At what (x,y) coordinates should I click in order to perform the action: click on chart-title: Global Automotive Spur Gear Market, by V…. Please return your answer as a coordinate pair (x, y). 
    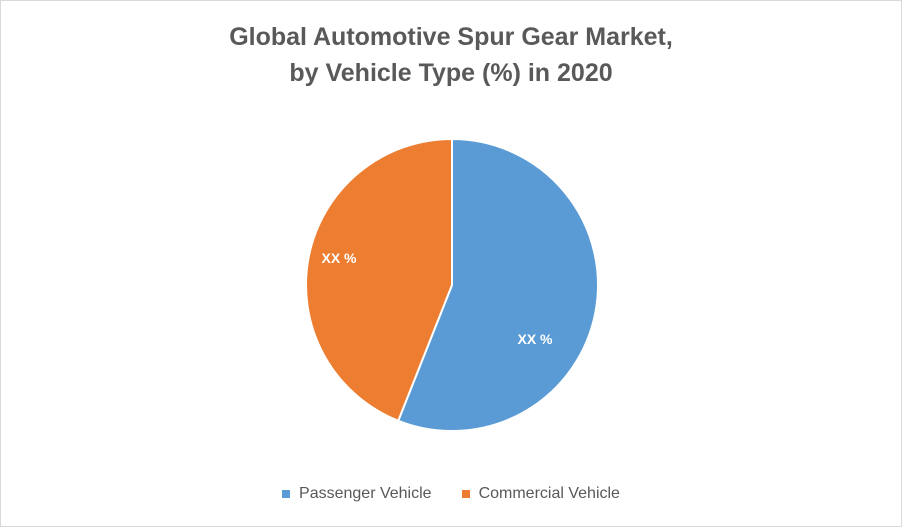
    Looking at the image, I should click on (451, 55).